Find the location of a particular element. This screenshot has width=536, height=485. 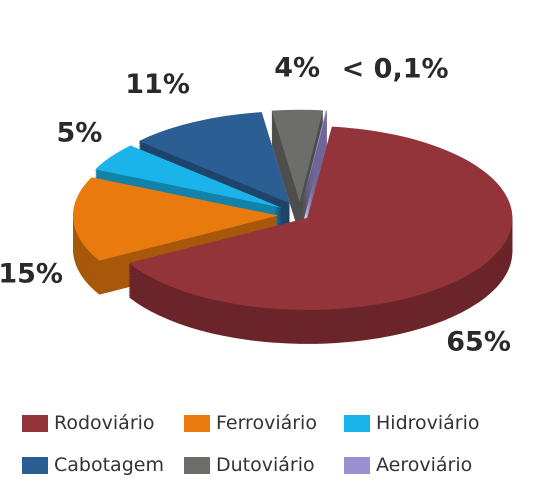

legend-item: Hidroviário is located at coordinates (412, 423).